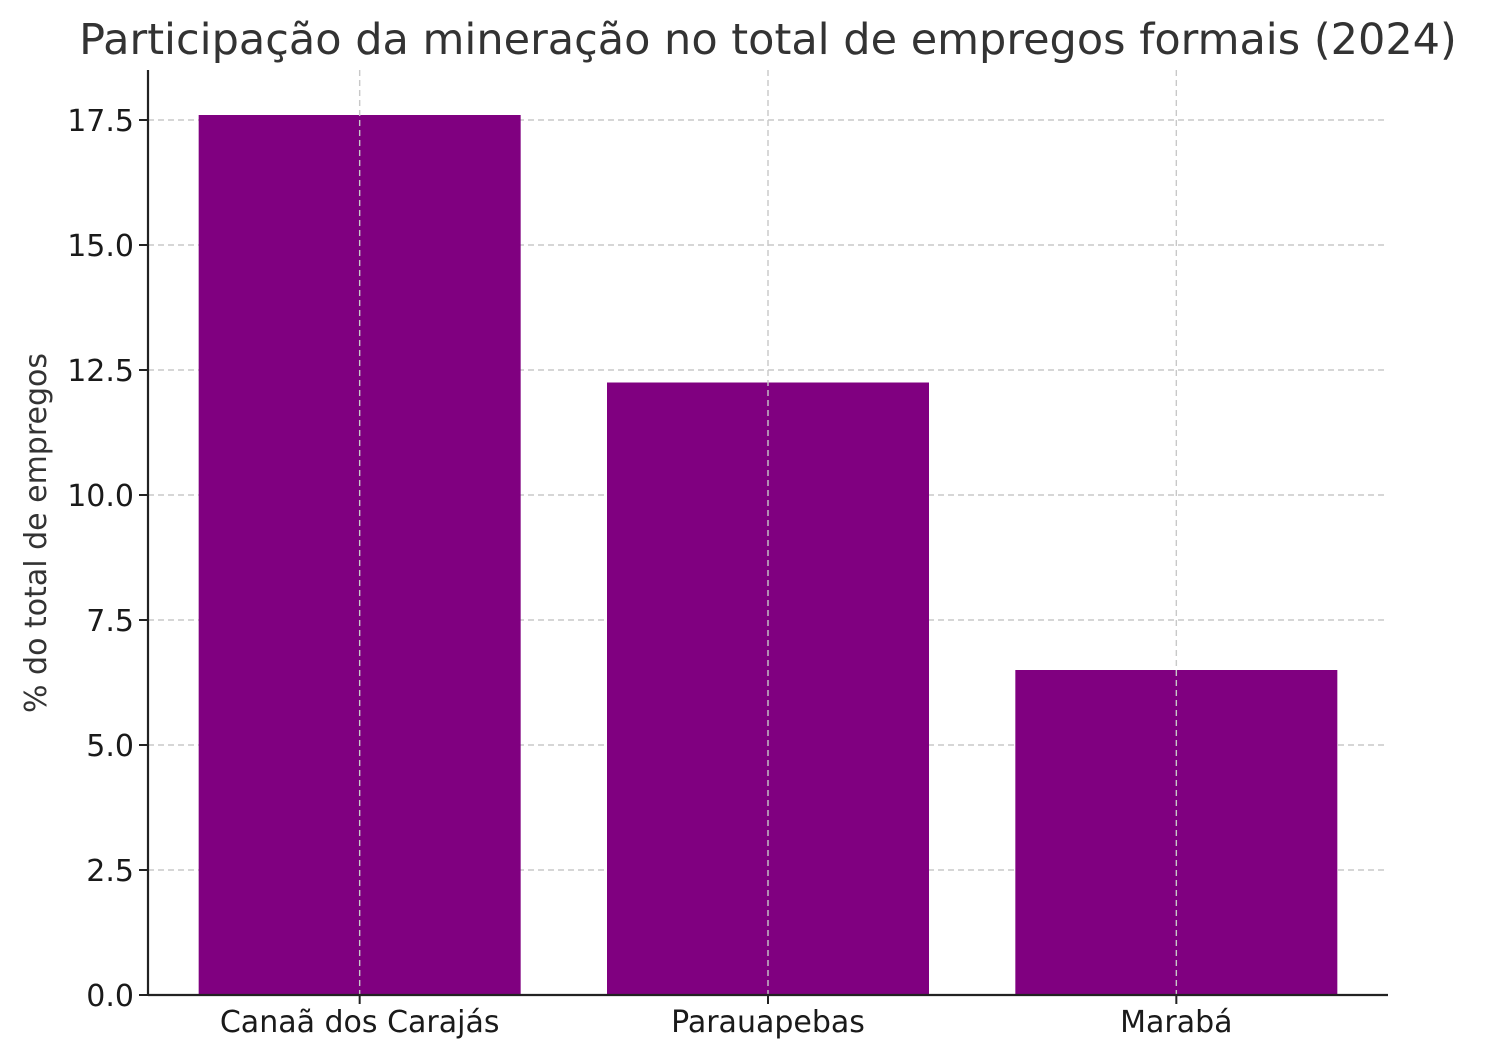 This screenshot has height=1059, width=1500. Describe the element at coordinates (100, 246) in the screenshot. I see `y-tick-label: 15.0` at that location.